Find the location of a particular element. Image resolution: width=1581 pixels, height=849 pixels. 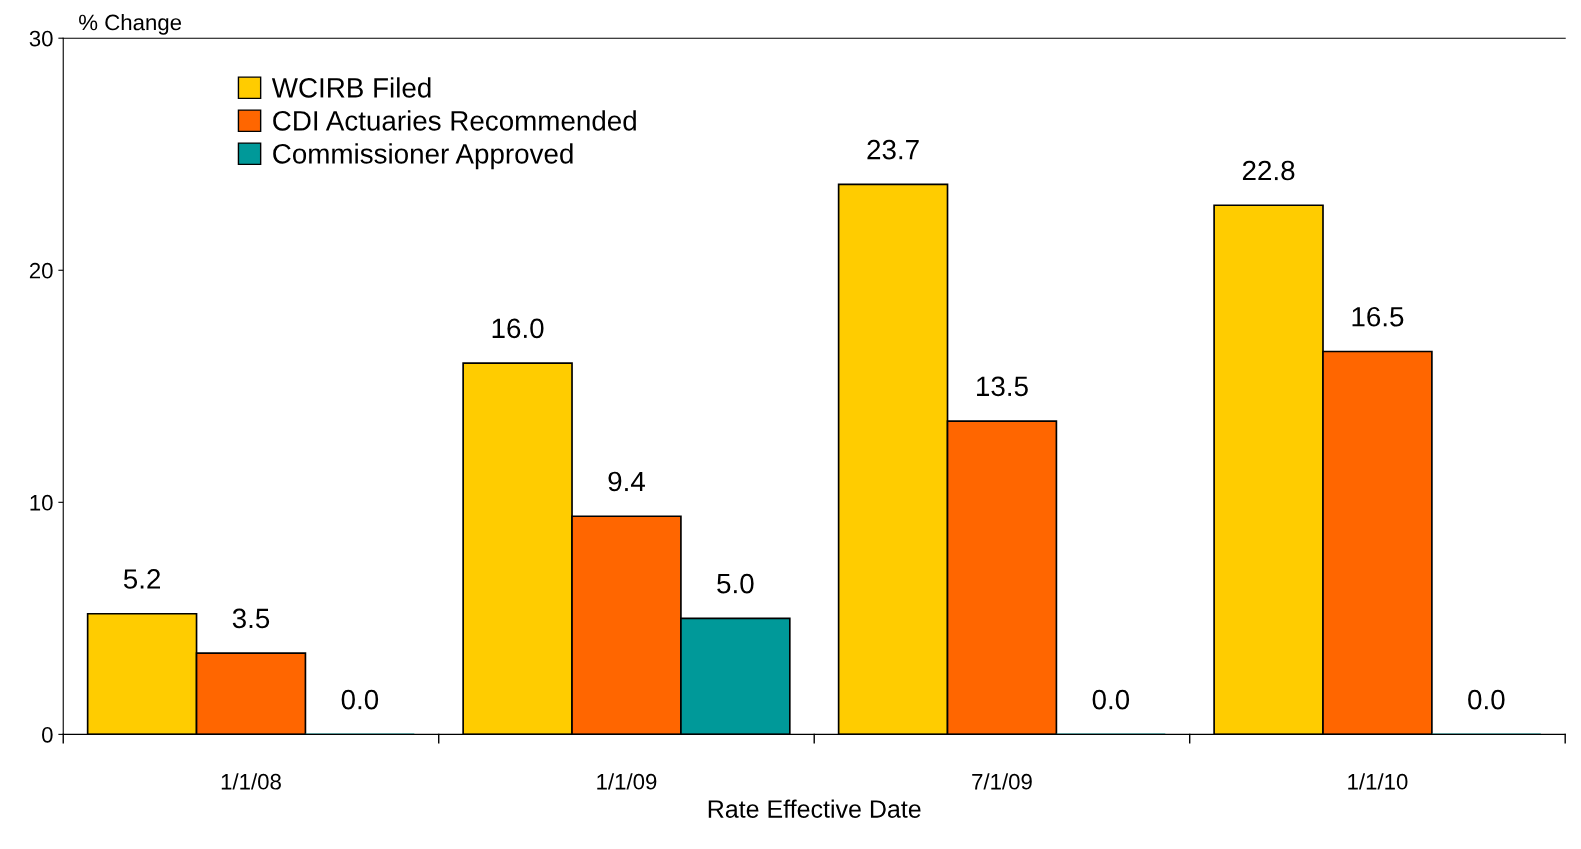

data-label: 9.4 is located at coordinates (626, 481).